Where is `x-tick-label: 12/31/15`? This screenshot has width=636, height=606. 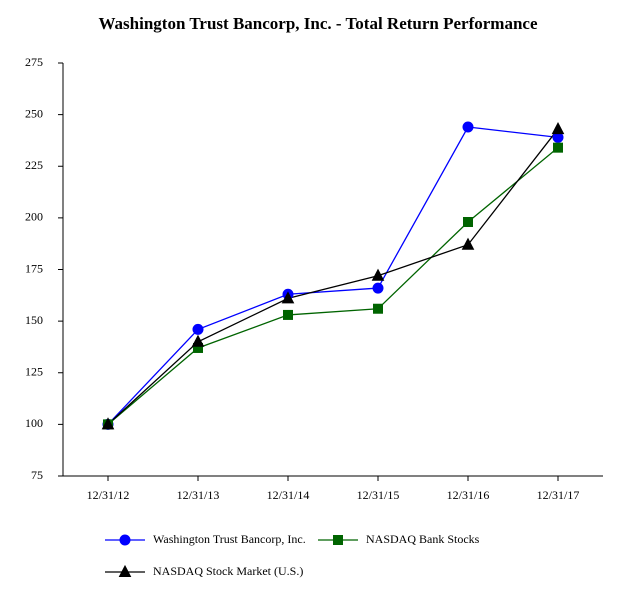
x-tick-label: 12/31/15 is located at coordinates (378, 495).